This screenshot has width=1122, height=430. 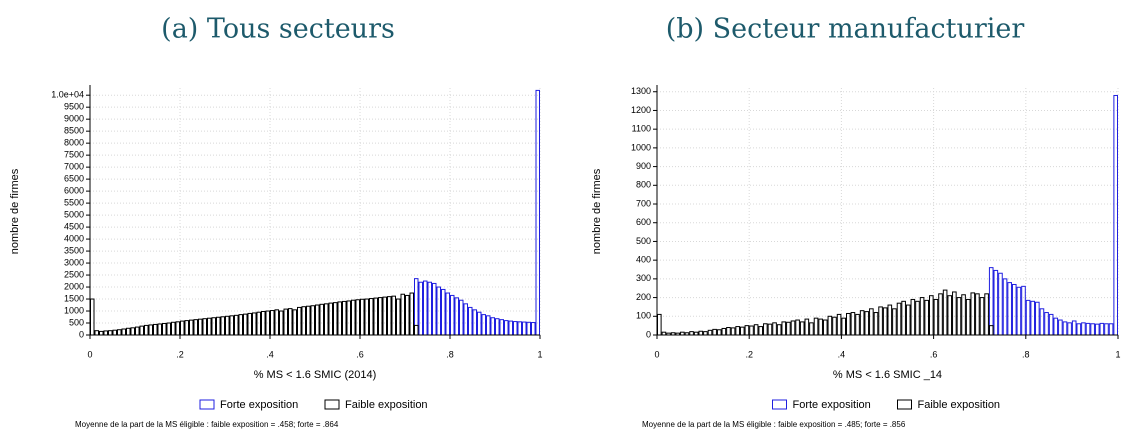 I want to click on y-tick-label: 5000, so click(x=74, y=214).